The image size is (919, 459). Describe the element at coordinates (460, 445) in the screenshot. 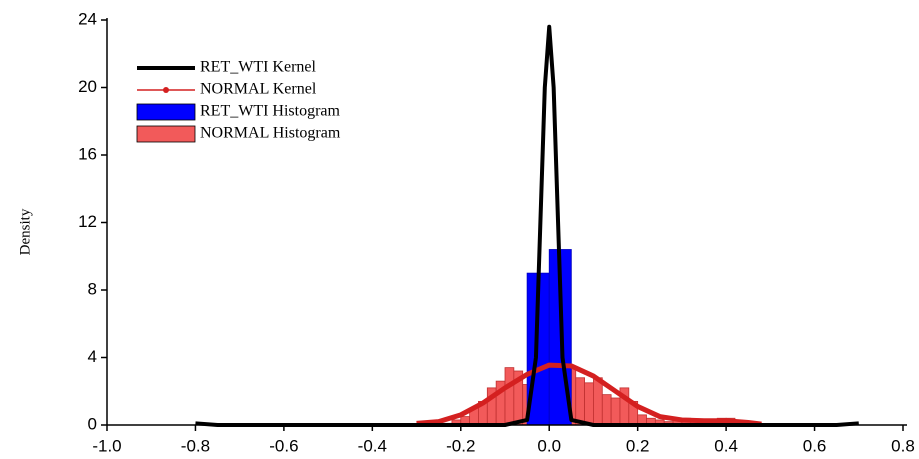

I see `x-tick-label: -0.2` at that location.